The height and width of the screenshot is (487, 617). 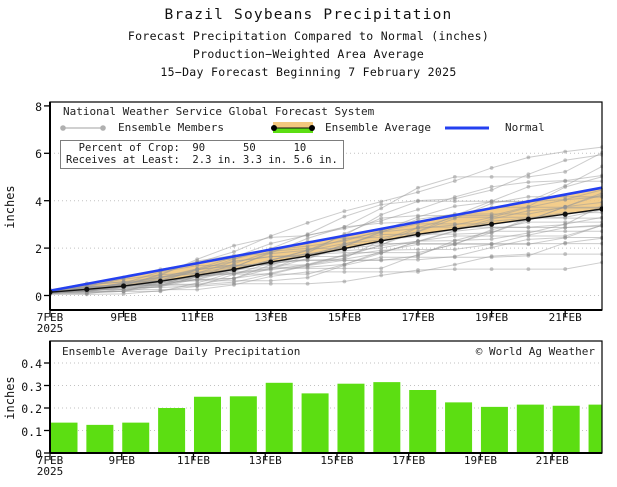 What do you see at coordinates (31, 364) in the screenshot?
I see `y-tick-label: 0.4` at bounding box center [31, 364].